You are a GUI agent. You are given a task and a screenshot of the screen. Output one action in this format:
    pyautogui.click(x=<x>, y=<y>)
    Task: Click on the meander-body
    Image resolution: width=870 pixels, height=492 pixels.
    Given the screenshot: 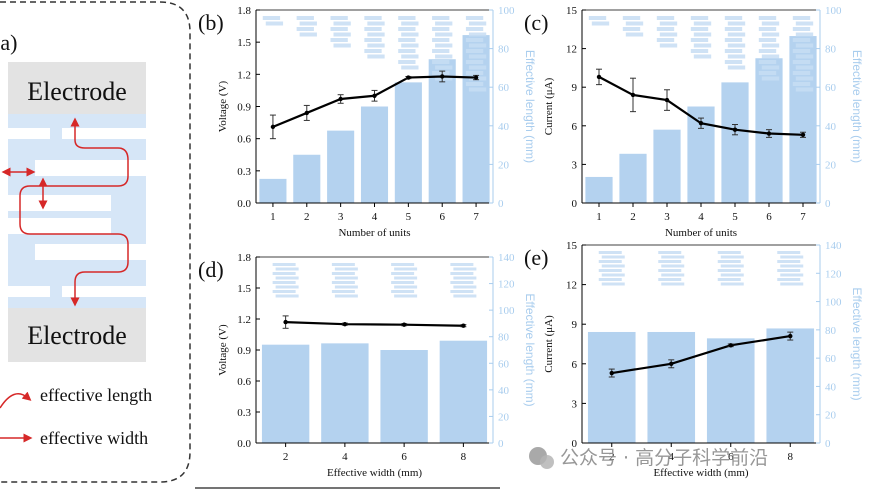 What is the action you would take?
    pyautogui.click(x=77, y=214)
    